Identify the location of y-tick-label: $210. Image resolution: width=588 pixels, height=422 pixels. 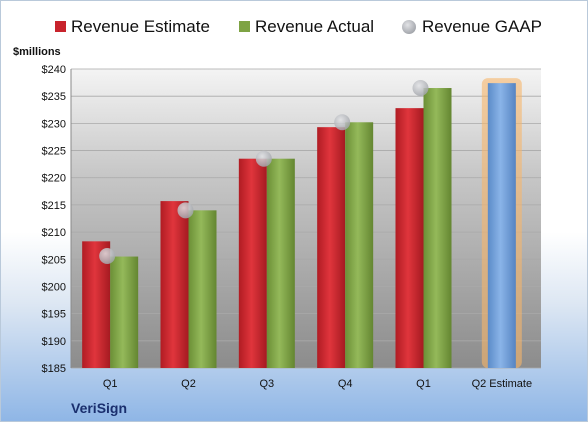
(54, 233).